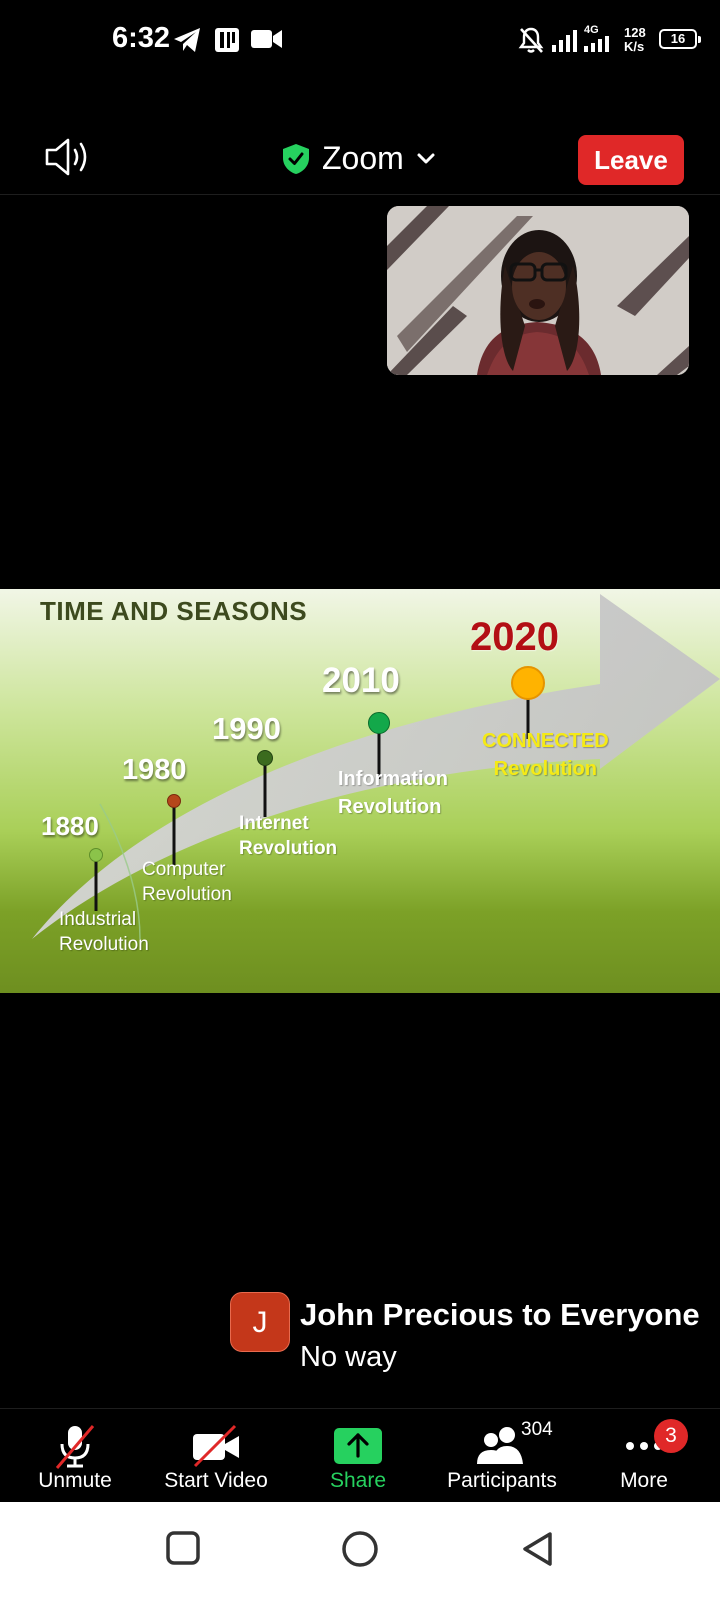 This screenshot has height=1600, width=720. Describe the element at coordinates (183, 1548) in the screenshot. I see `recent-apps-icon` at that location.